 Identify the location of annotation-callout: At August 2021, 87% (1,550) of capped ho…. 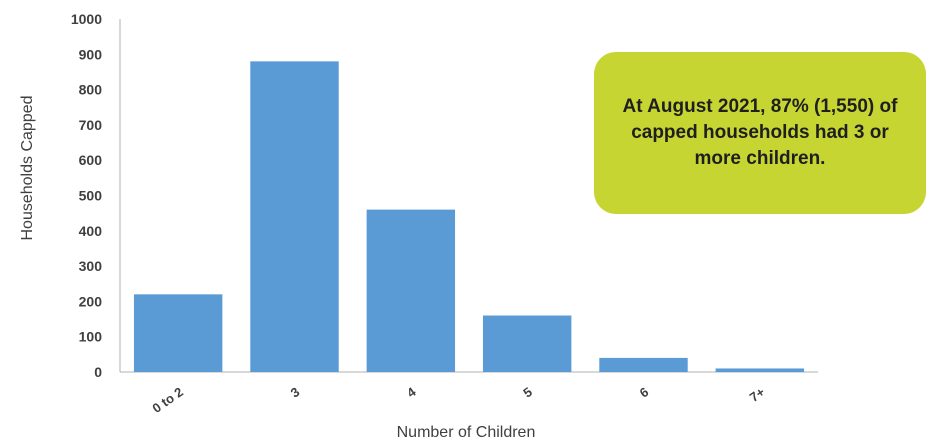
(760, 133).